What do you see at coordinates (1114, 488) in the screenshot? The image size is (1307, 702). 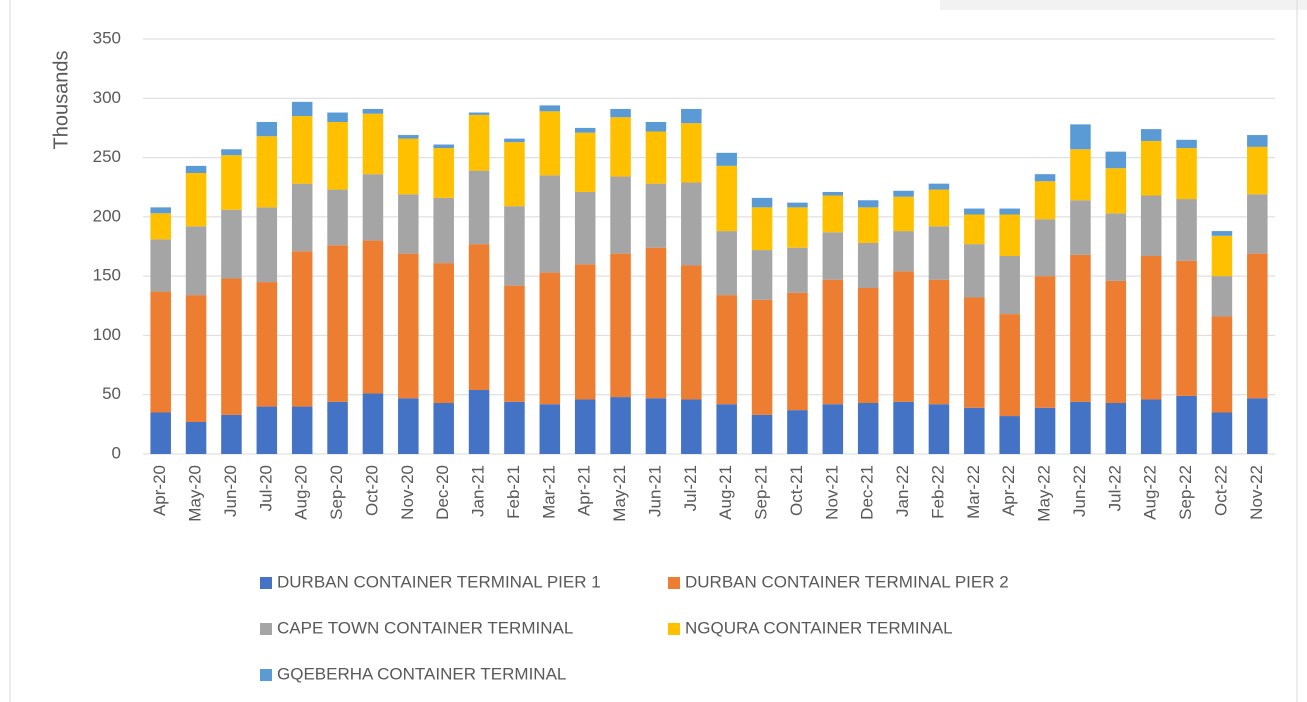 I see `x-tick-label: Jul-22` at bounding box center [1114, 488].